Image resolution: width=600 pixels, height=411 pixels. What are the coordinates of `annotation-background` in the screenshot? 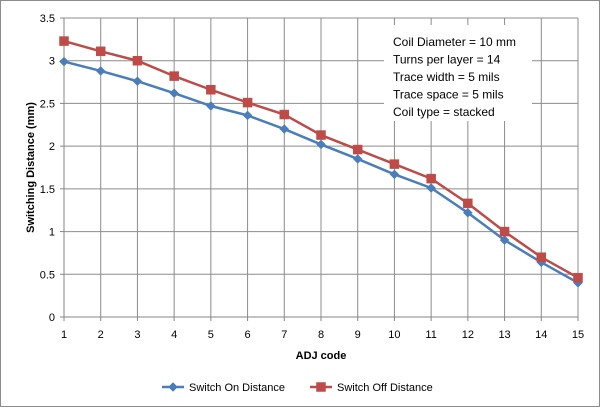 It's located at (458, 73).